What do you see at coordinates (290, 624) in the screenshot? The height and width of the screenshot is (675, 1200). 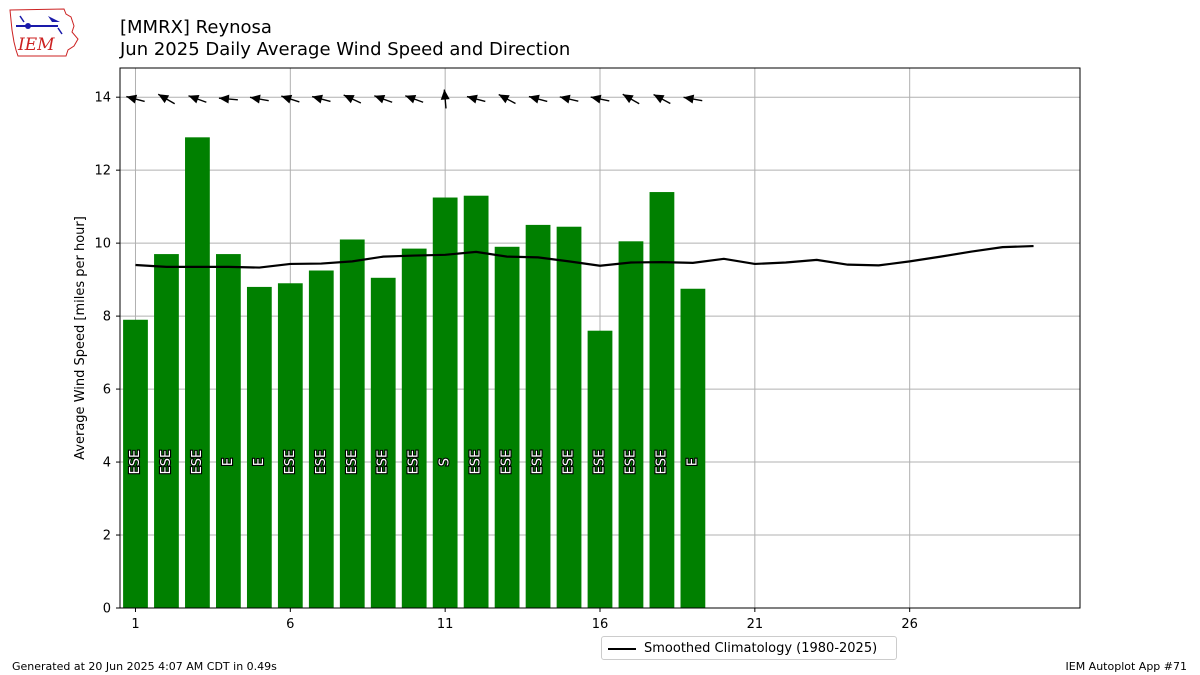 I see `x-tick-label: 6` at bounding box center [290, 624].